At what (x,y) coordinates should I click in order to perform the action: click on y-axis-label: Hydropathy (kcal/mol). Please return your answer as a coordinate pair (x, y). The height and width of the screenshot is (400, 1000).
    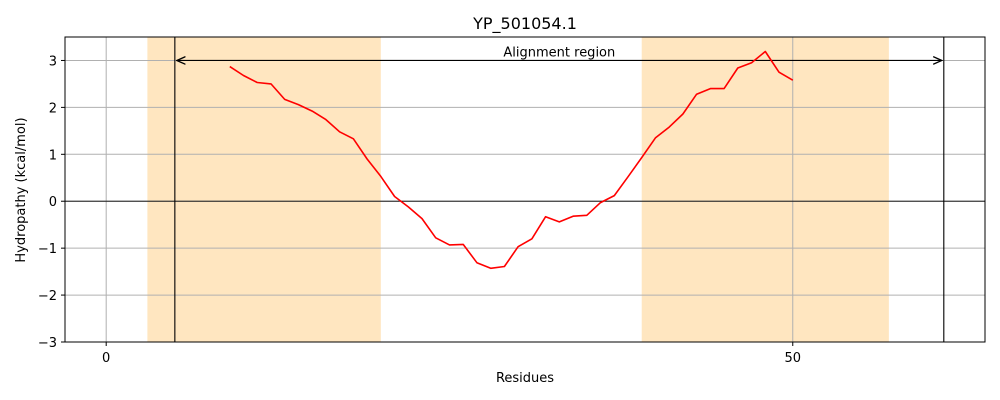
    Looking at the image, I should click on (21, 189).